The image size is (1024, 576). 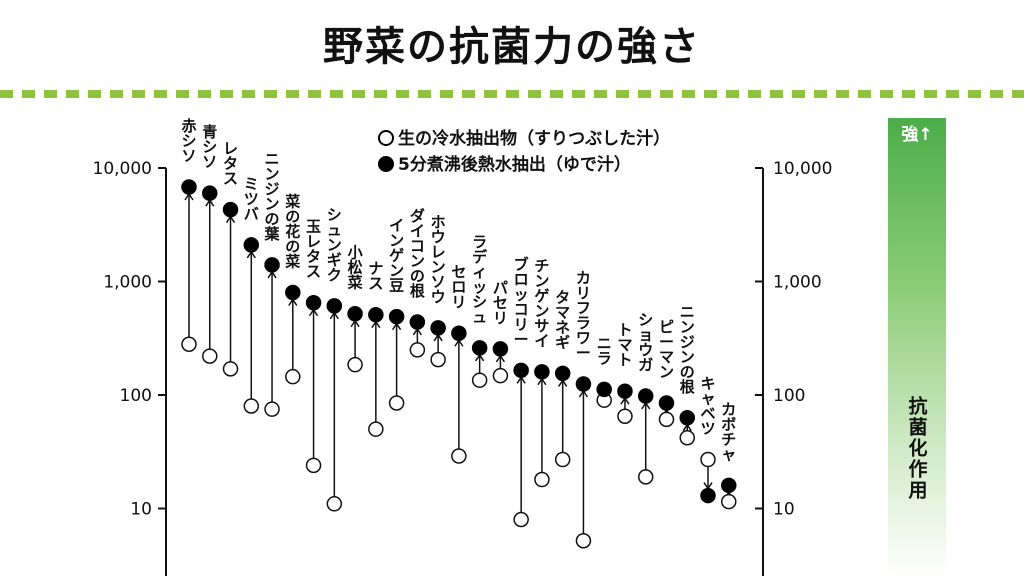 What do you see at coordinates (728, 431) in the screenshot?
I see `vegetable-label: カボチャ` at bounding box center [728, 431].